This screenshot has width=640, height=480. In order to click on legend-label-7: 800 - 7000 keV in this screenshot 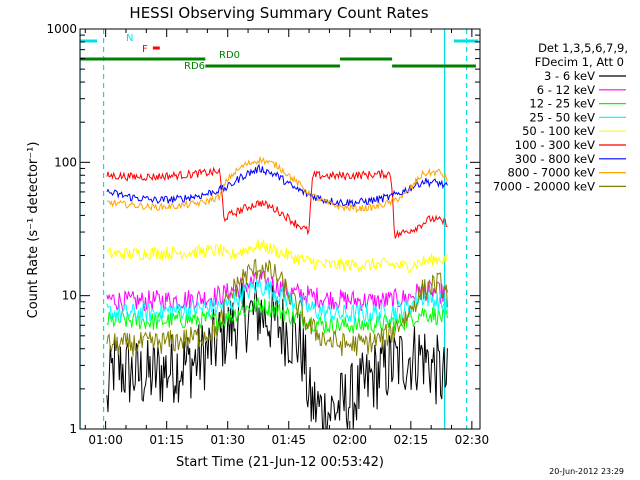, I will do `click(551, 173)`.